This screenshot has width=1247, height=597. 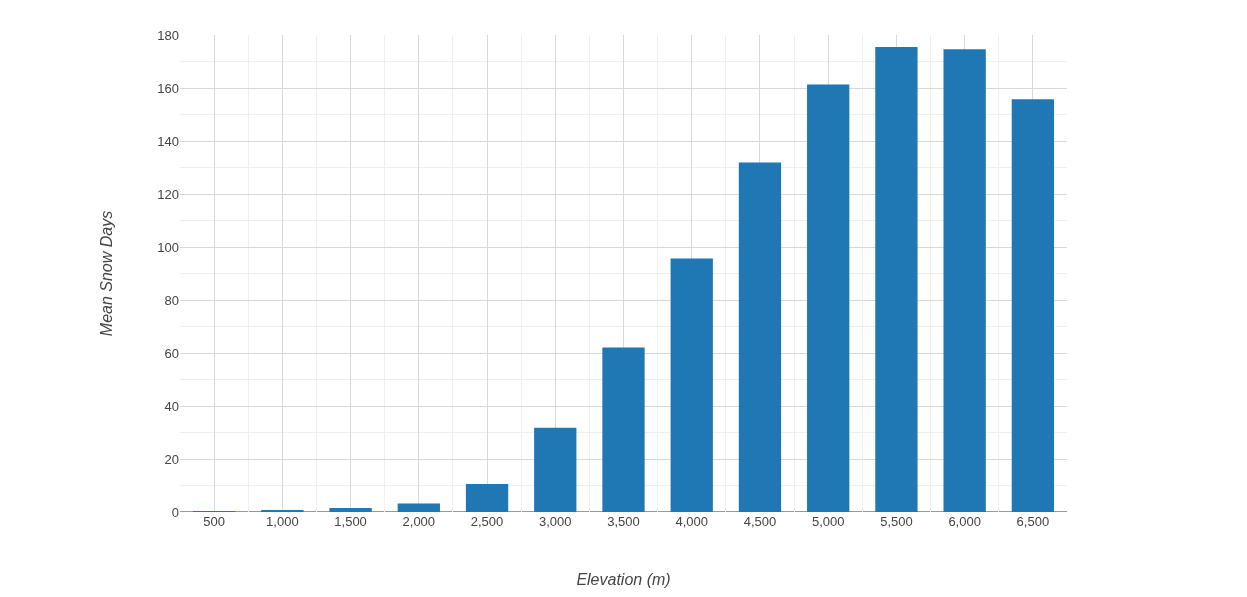 I want to click on y-tick-label: 100, so click(x=168, y=247).